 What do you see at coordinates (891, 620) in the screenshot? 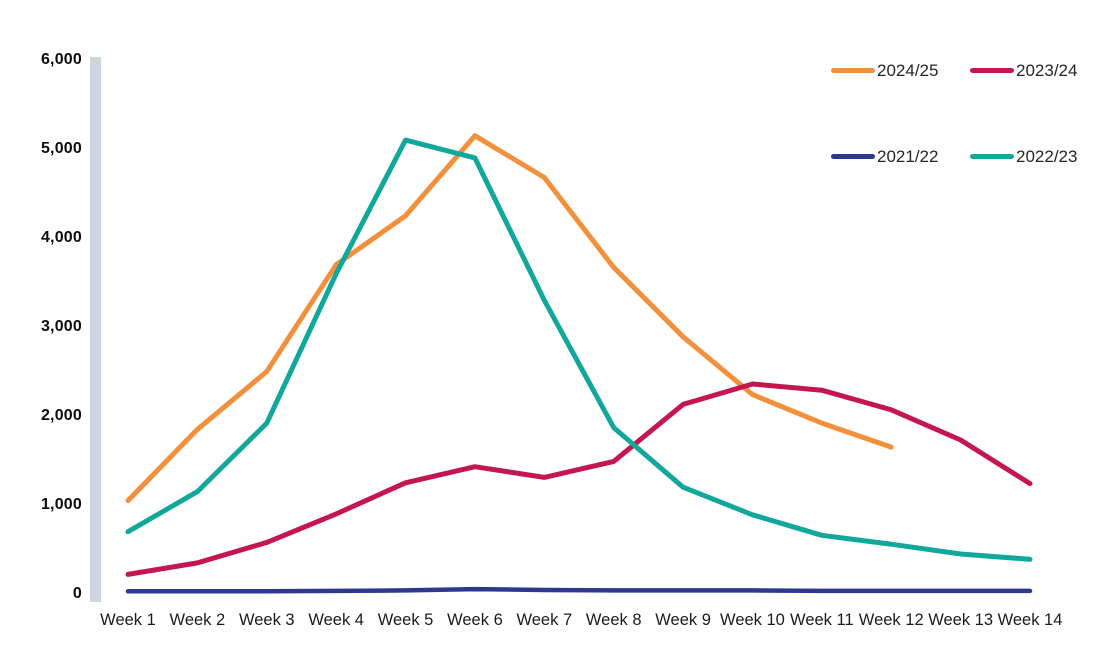
I see `x-axis-tick-label: Week 12` at bounding box center [891, 620].